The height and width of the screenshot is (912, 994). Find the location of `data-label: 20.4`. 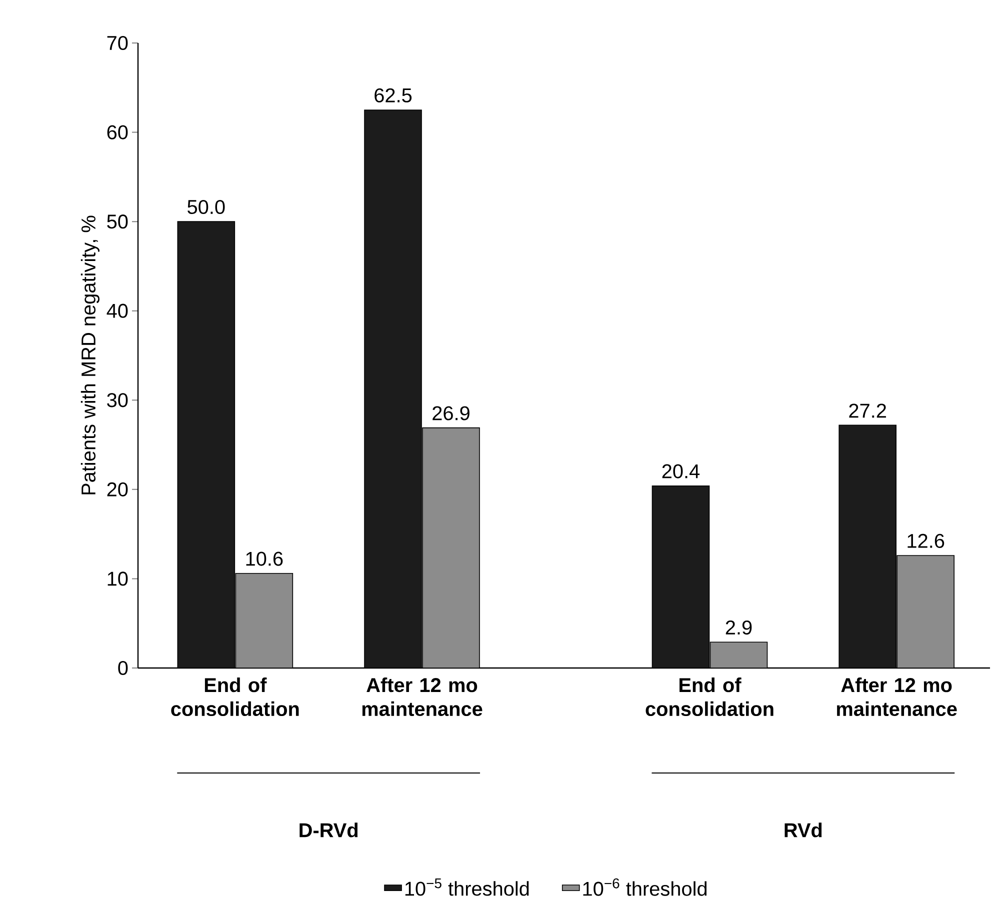

data-label: 20.4 is located at coordinates (681, 471).